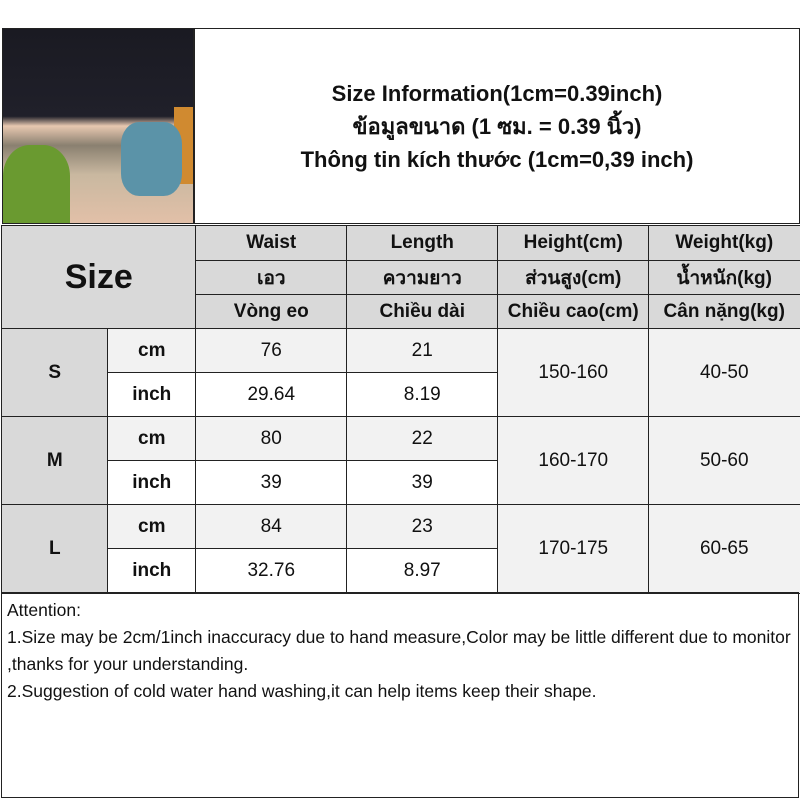 The width and height of the screenshot is (800, 800). I want to click on height-range: 170-175, so click(573, 549).